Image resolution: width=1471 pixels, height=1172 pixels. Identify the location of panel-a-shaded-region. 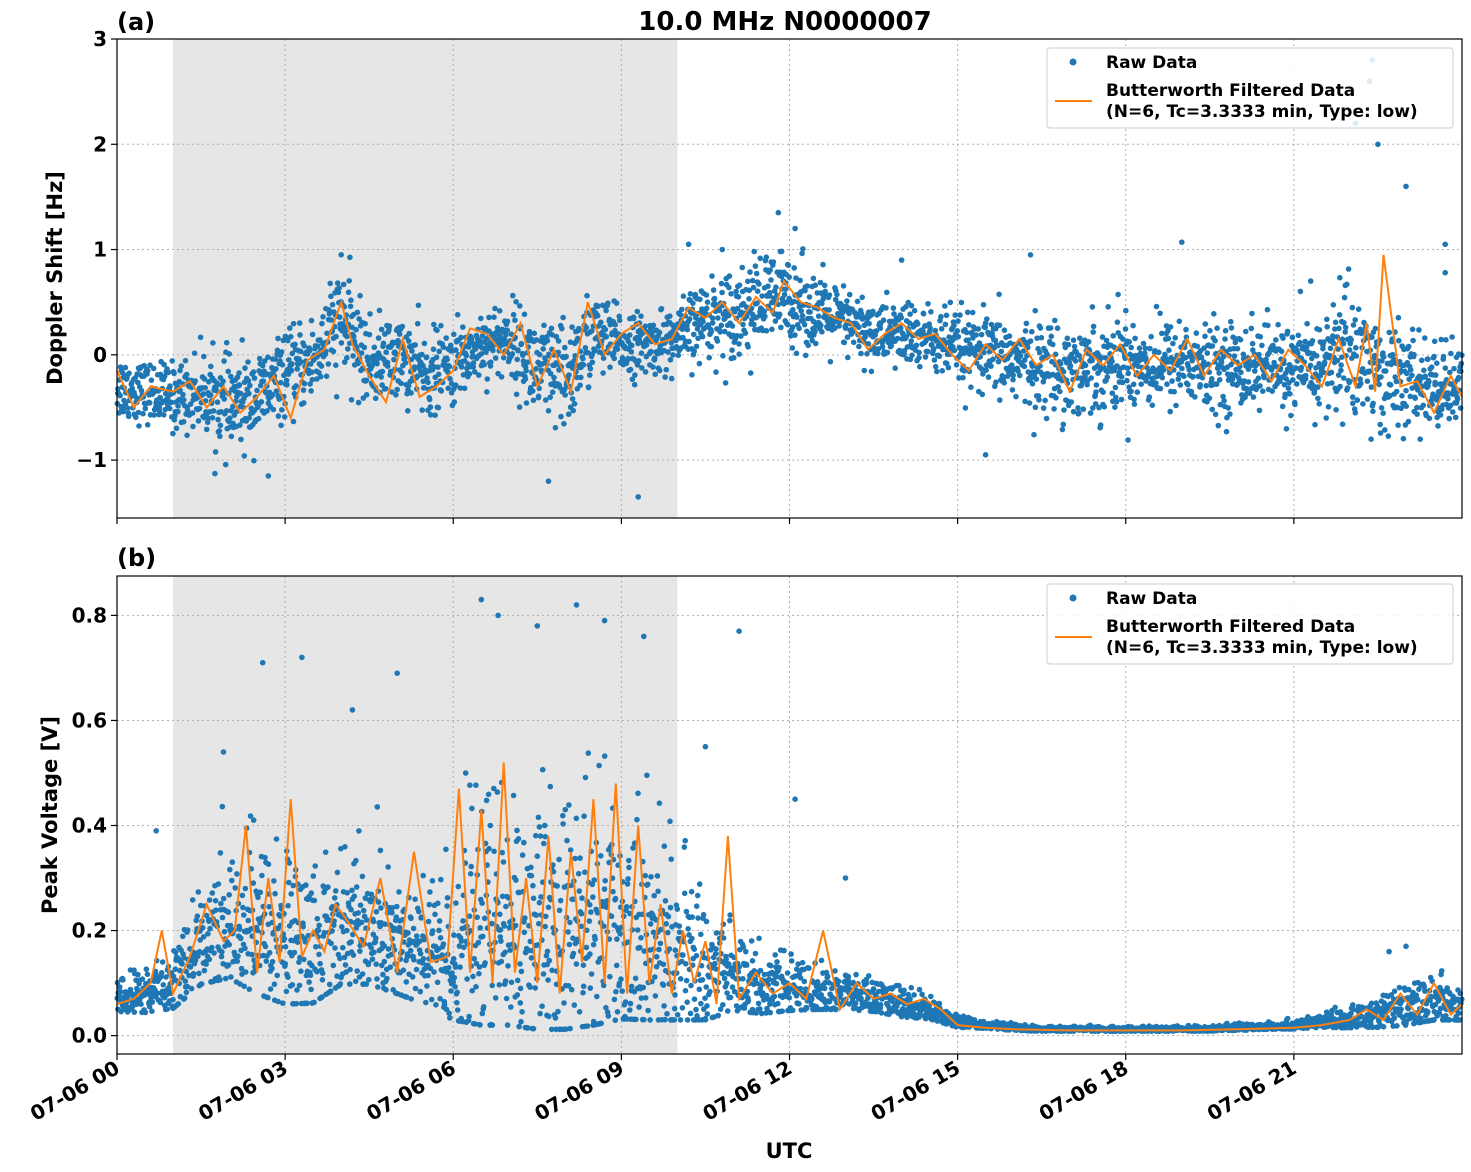
(425, 278).